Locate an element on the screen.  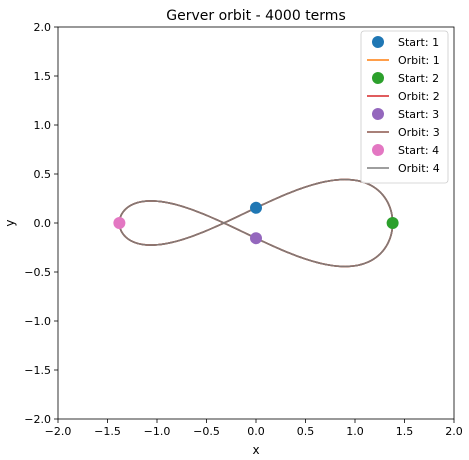
y-axis: −2.0 −1.5 −1.0 −0.5 0.0 0.5 1.0 1.5 2.0 is located at coordinates (41, 223).